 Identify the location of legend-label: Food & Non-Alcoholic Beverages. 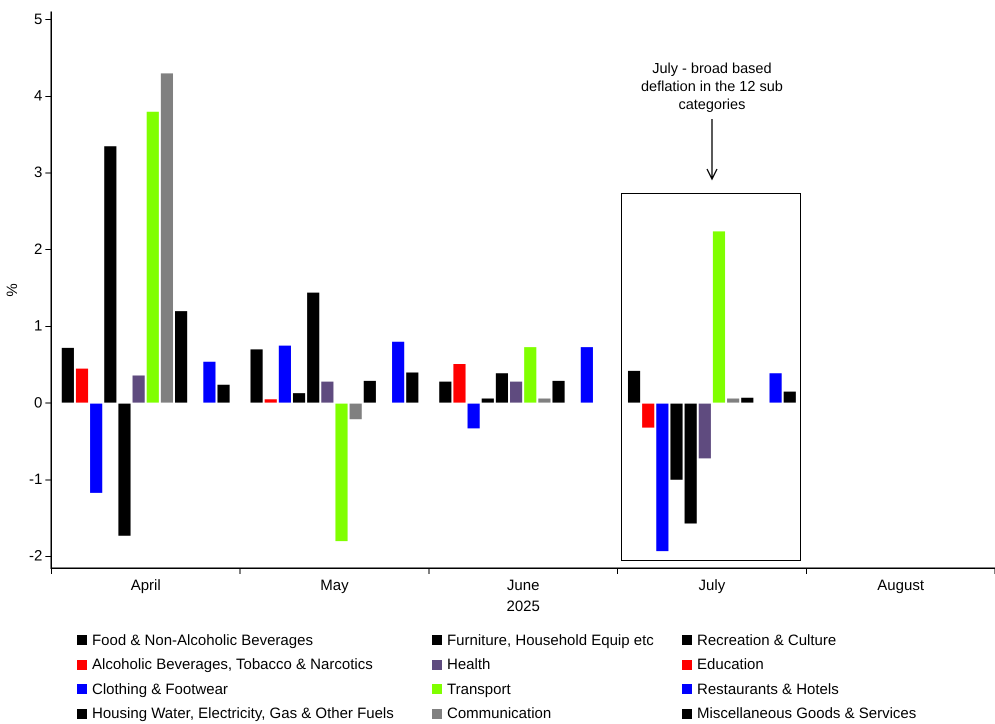
(202, 640).